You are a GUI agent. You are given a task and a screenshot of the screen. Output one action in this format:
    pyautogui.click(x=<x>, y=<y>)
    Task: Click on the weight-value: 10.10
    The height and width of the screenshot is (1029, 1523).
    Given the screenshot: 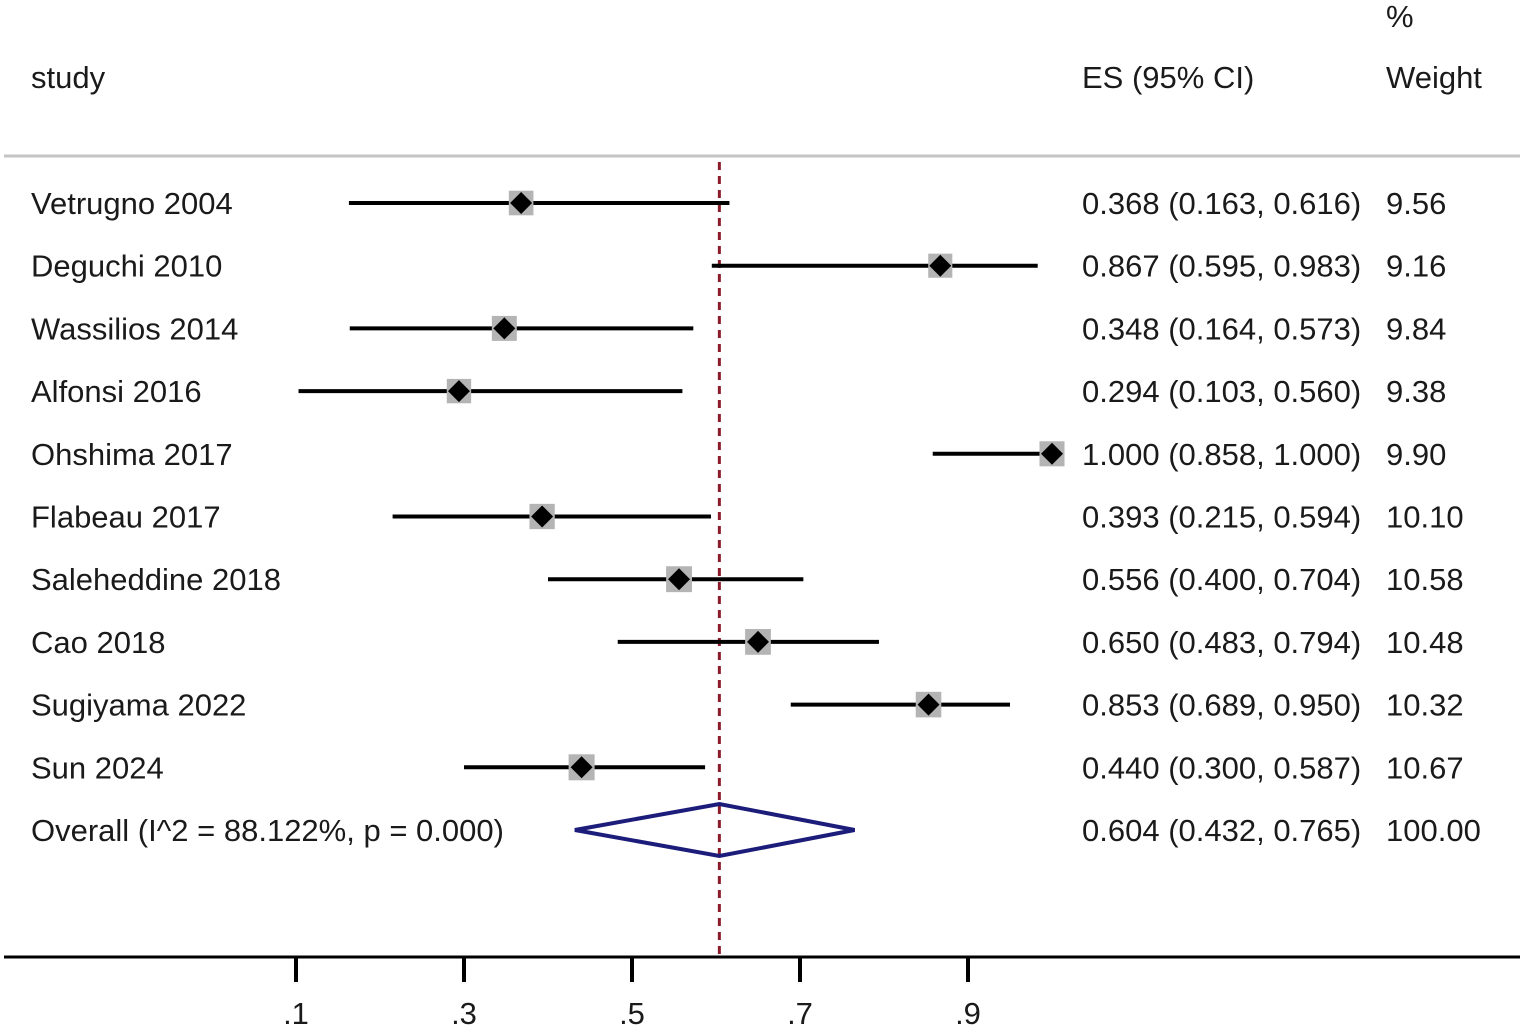 What is the action you would take?
    pyautogui.click(x=1425, y=517)
    